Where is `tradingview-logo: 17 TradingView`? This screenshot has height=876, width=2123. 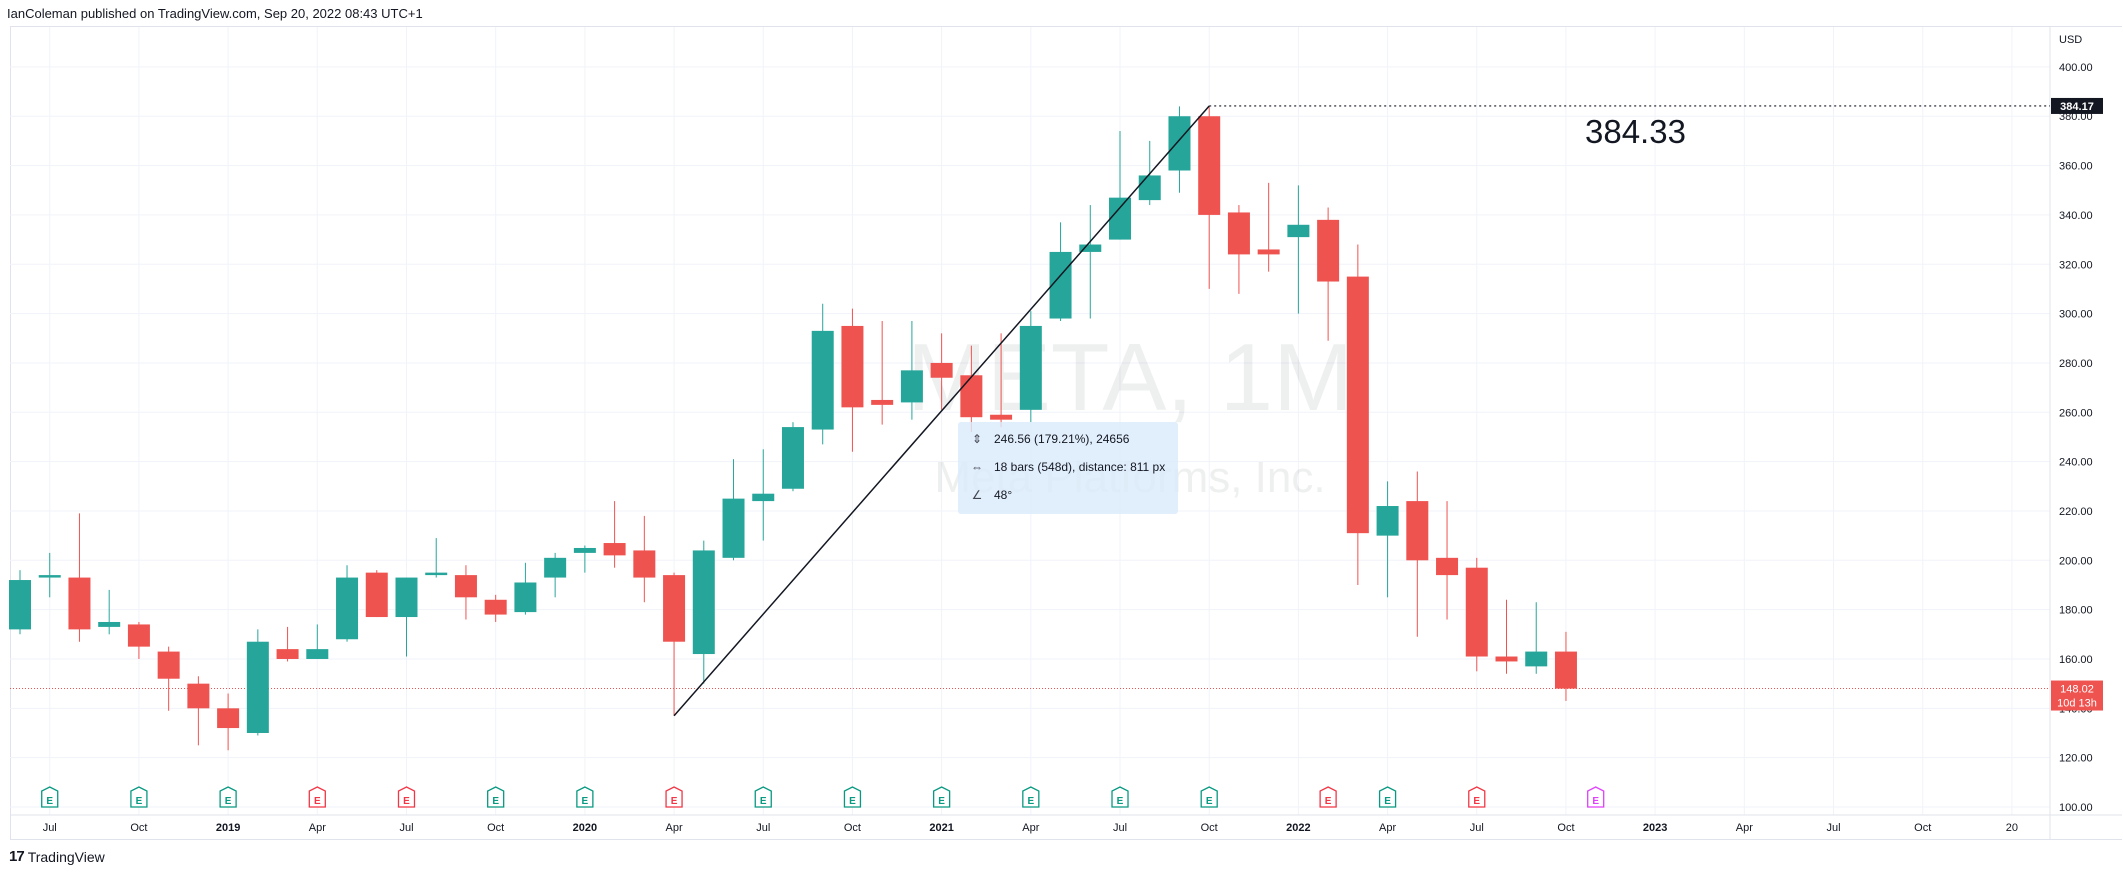 tradingview-logo: 17 TradingView is located at coordinates (57, 856).